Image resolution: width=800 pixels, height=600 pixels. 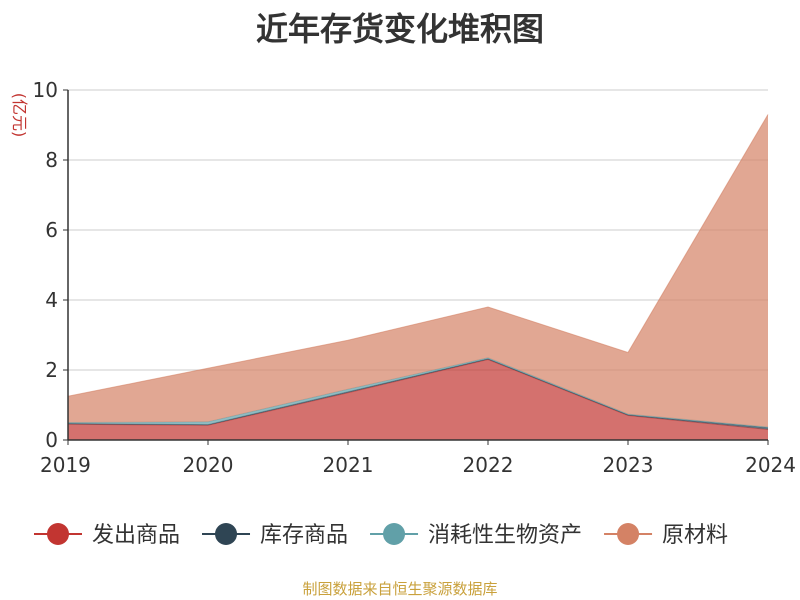 What do you see at coordinates (51, 300) in the screenshot?
I see `y-tick-label: 4` at bounding box center [51, 300].